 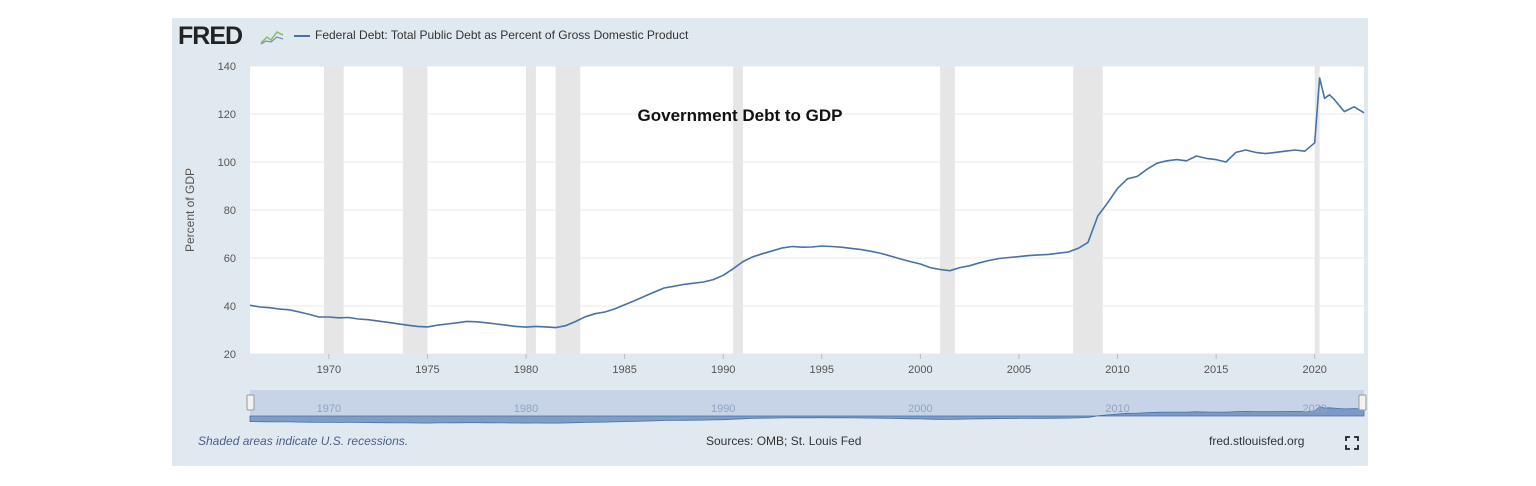 What do you see at coordinates (526, 370) in the screenshot?
I see `x-tick-label: 1980` at bounding box center [526, 370].